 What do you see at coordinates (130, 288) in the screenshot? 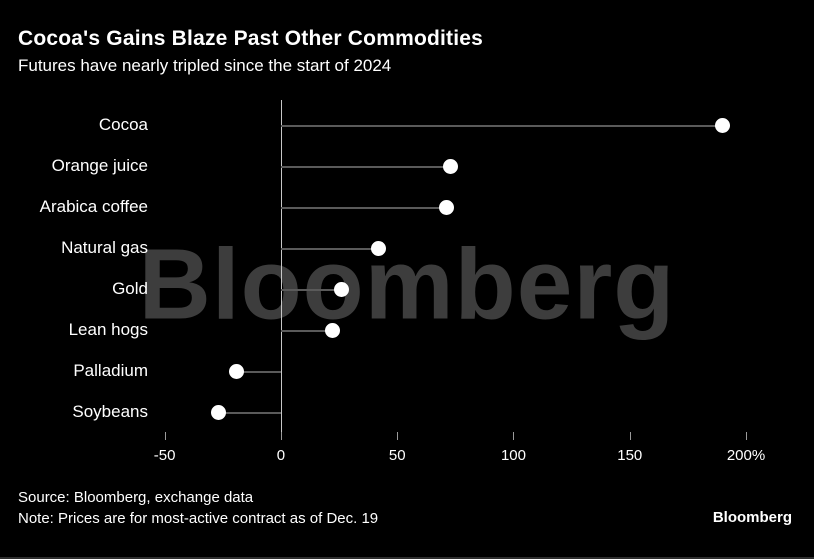
I see `category-label: Gold` at bounding box center [130, 288].